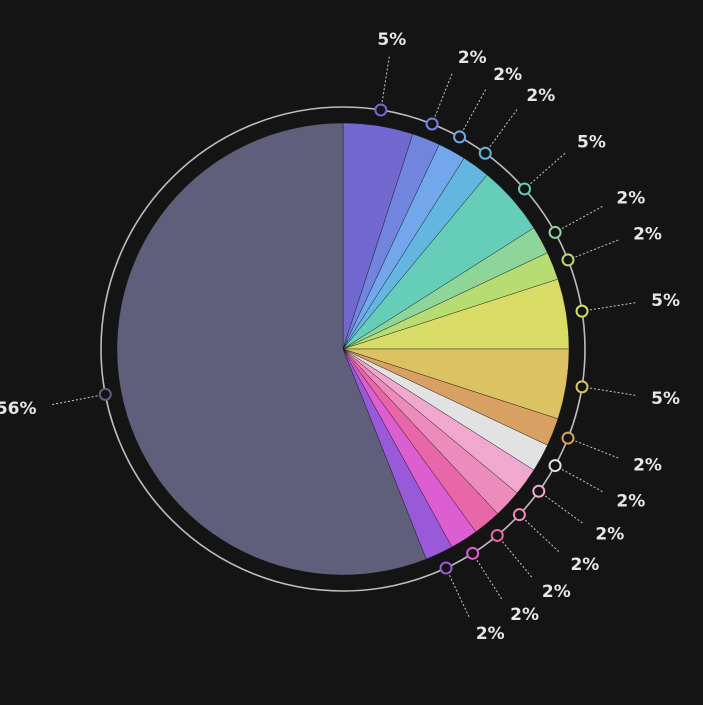  I want to click on slice-label-6: 2%, so click(630, 199).